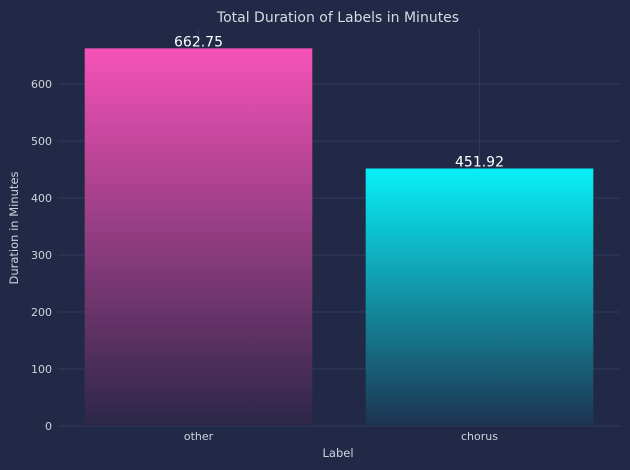 This screenshot has height=470, width=630. What do you see at coordinates (41, 141) in the screenshot?
I see `y-tick-label: 500` at bounding box center [41, 141].